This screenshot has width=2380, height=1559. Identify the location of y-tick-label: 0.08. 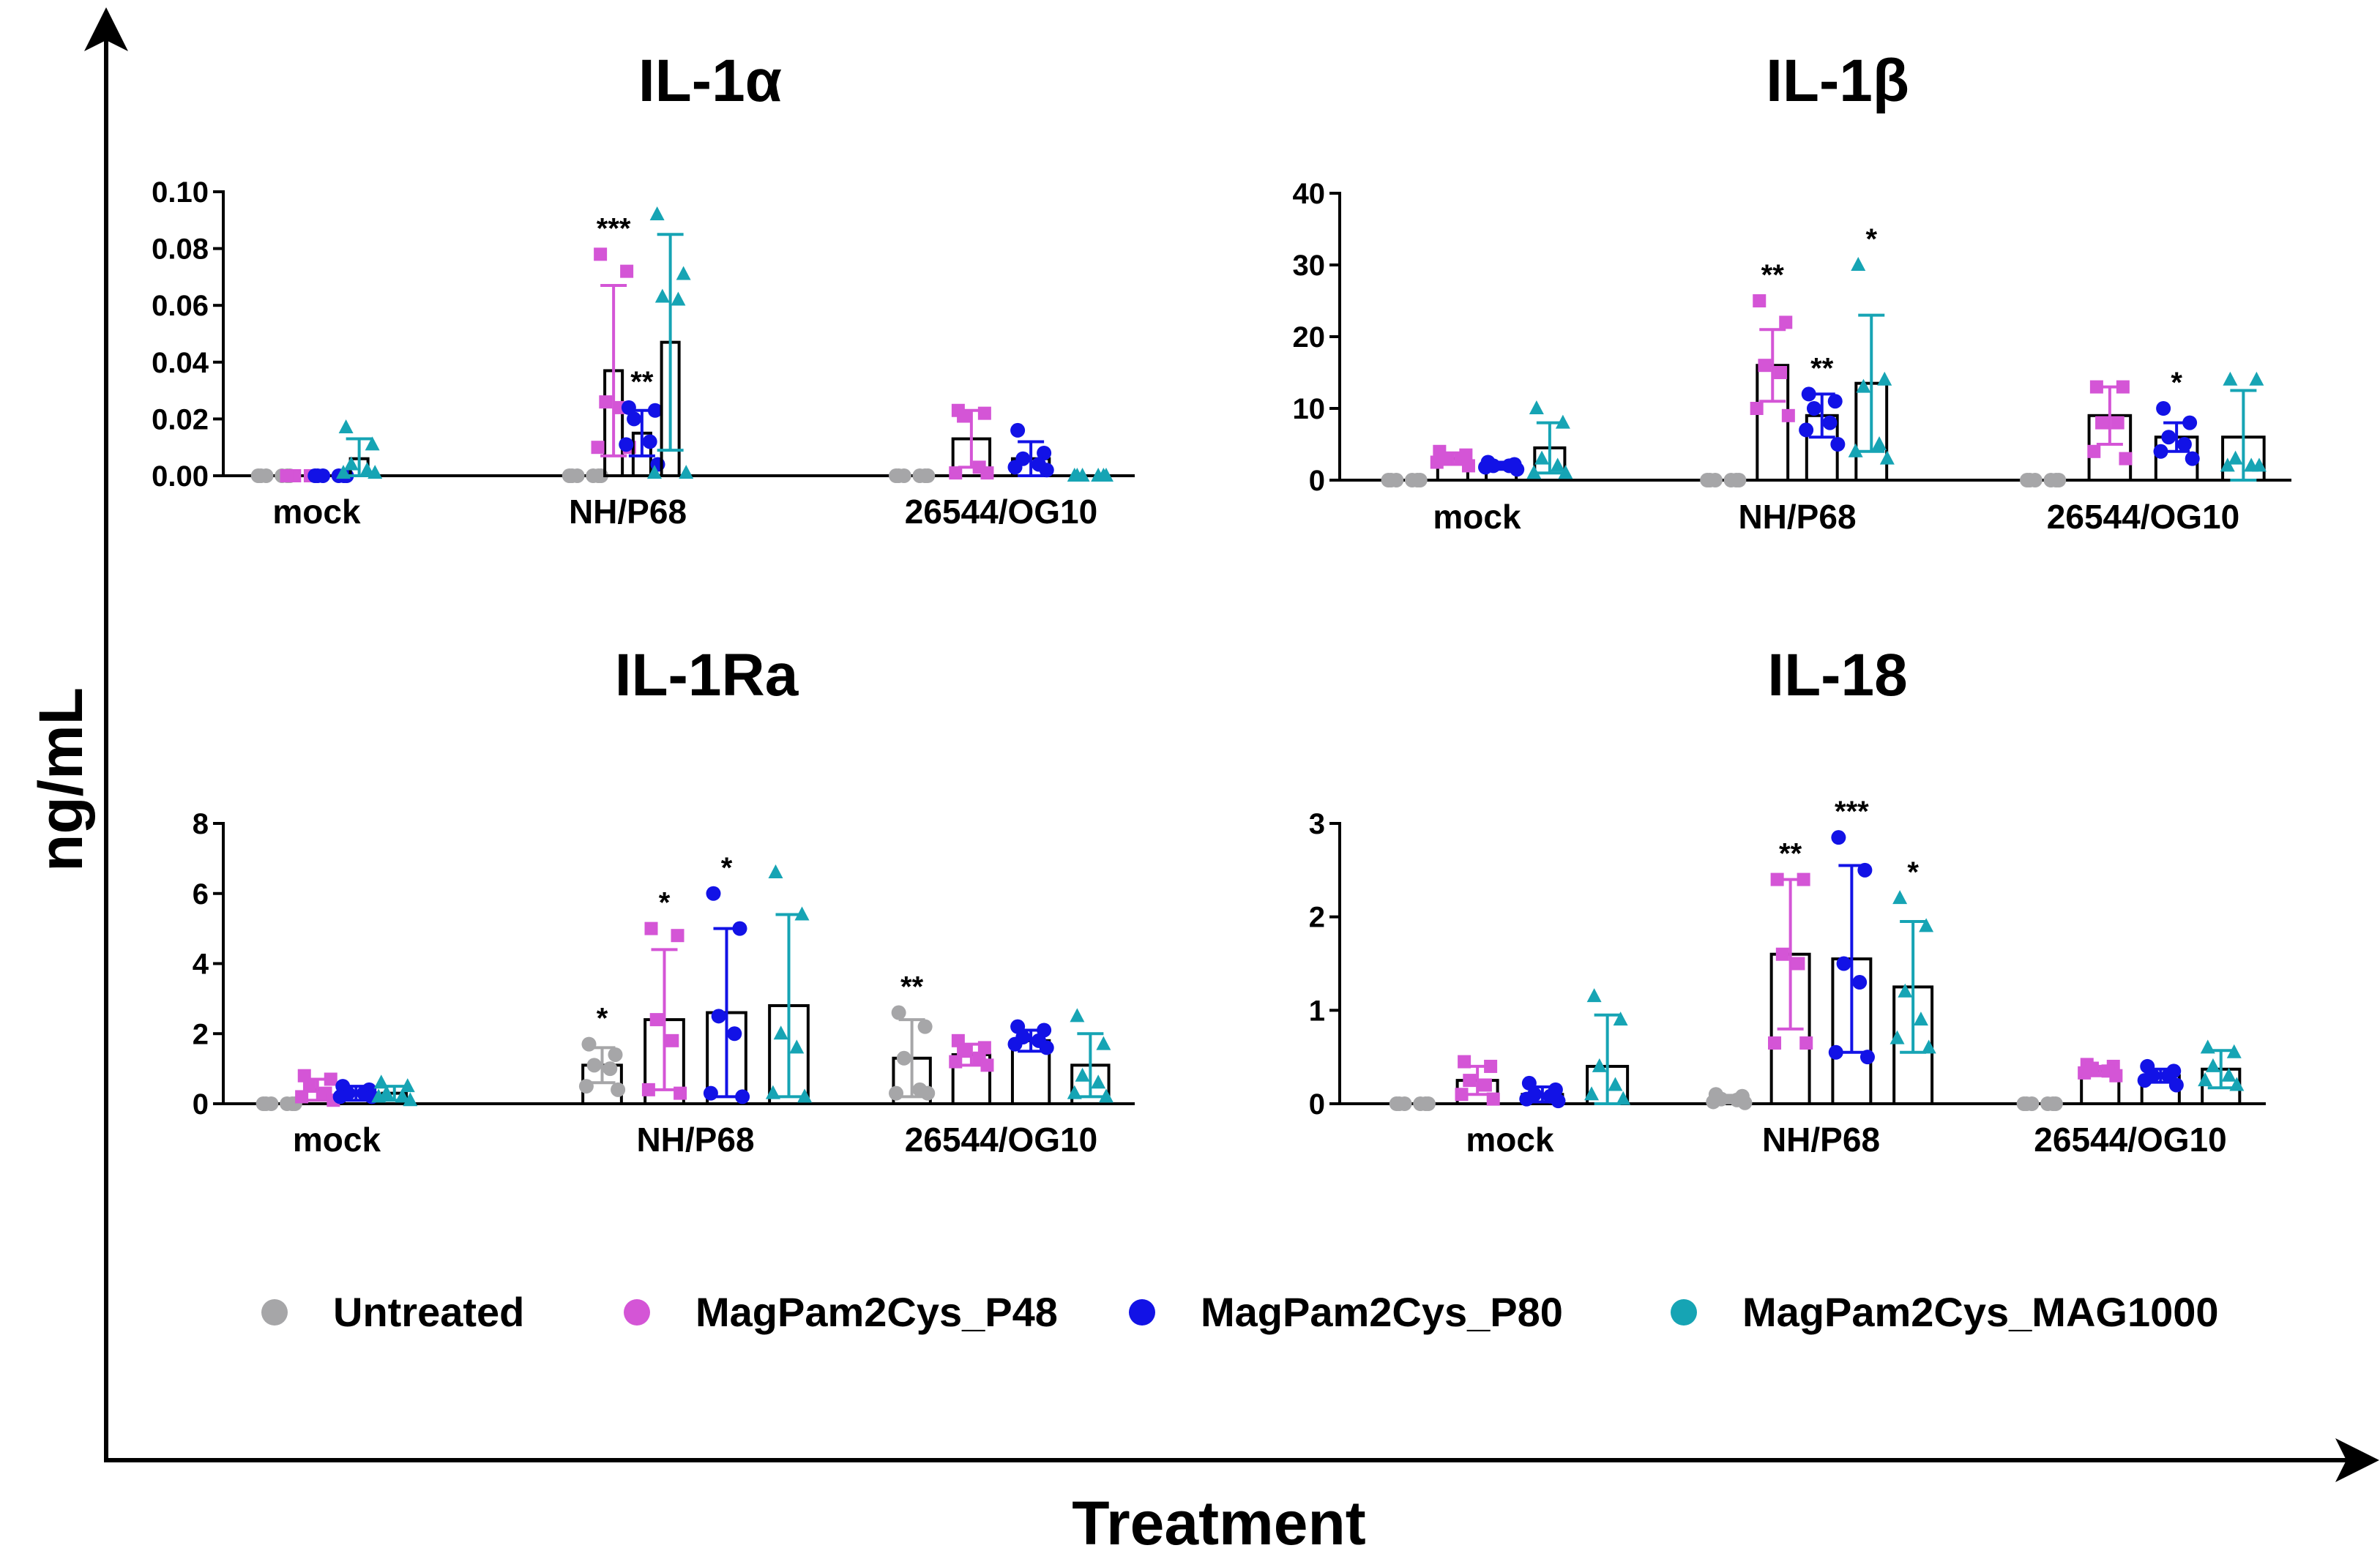
(181, 249).